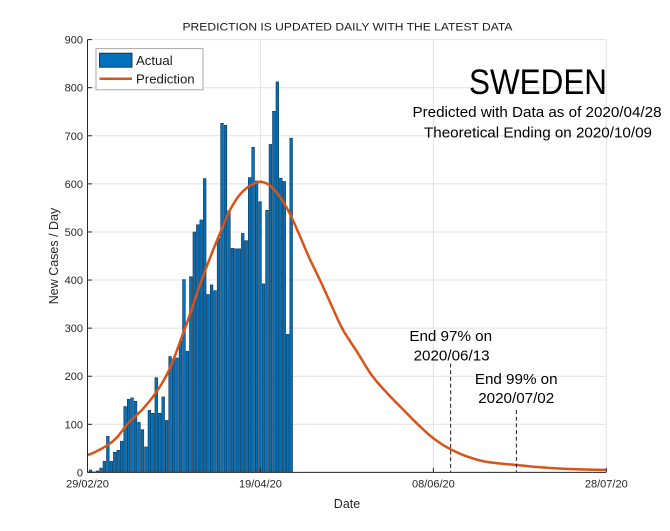 This screenshot has height=531, width=670. I want to click on svg-text: 08/06/20, so click(433, 485).